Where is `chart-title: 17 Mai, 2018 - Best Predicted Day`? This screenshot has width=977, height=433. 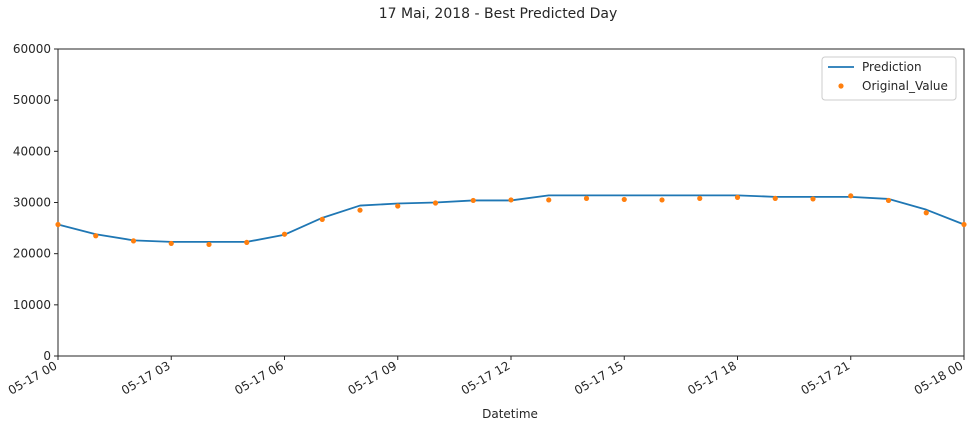
chart-title: 17 Mai, 2018 - Best Predicted Day is located at coordinates (498, 14).